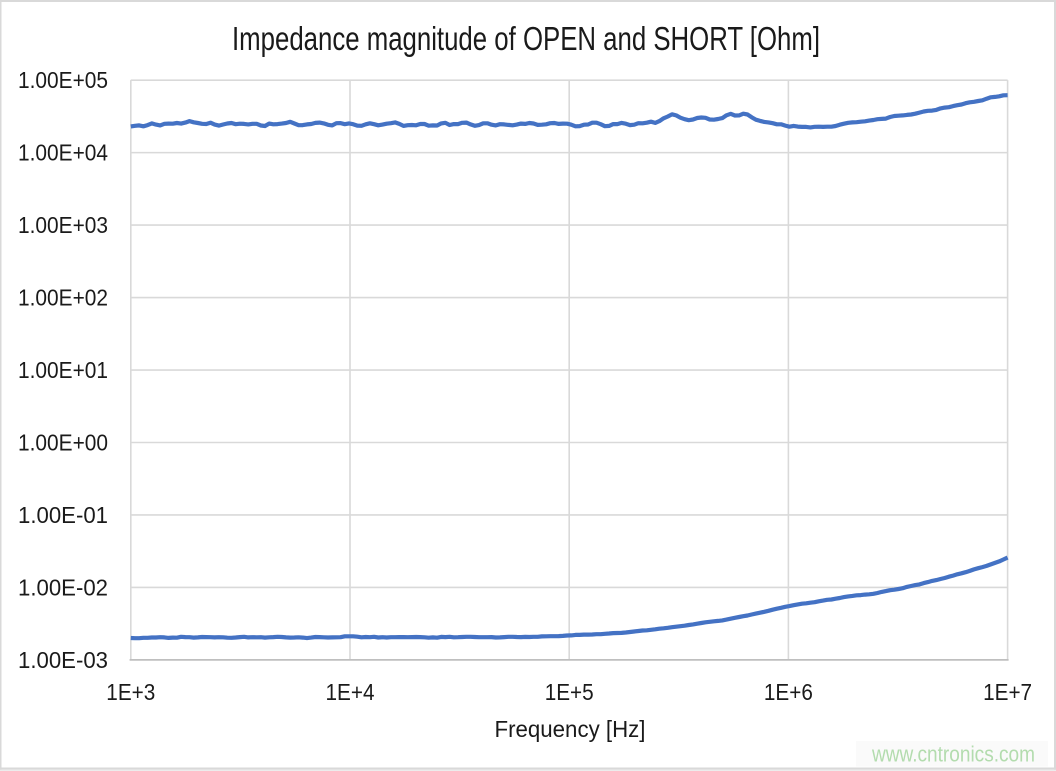 The image size is (1056, 771). Describe the element at coordinates (63, 153) in the screenshot. I see `svg-text: 1.00E+04` at that location.